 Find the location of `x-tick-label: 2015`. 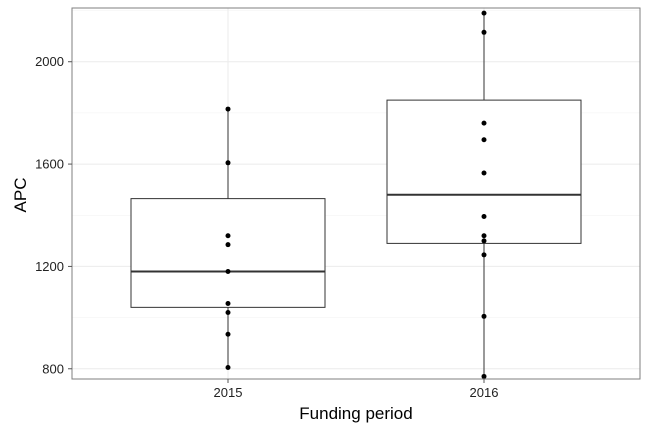

x-tick-label: 2015 is located at coordinates (228, 392).